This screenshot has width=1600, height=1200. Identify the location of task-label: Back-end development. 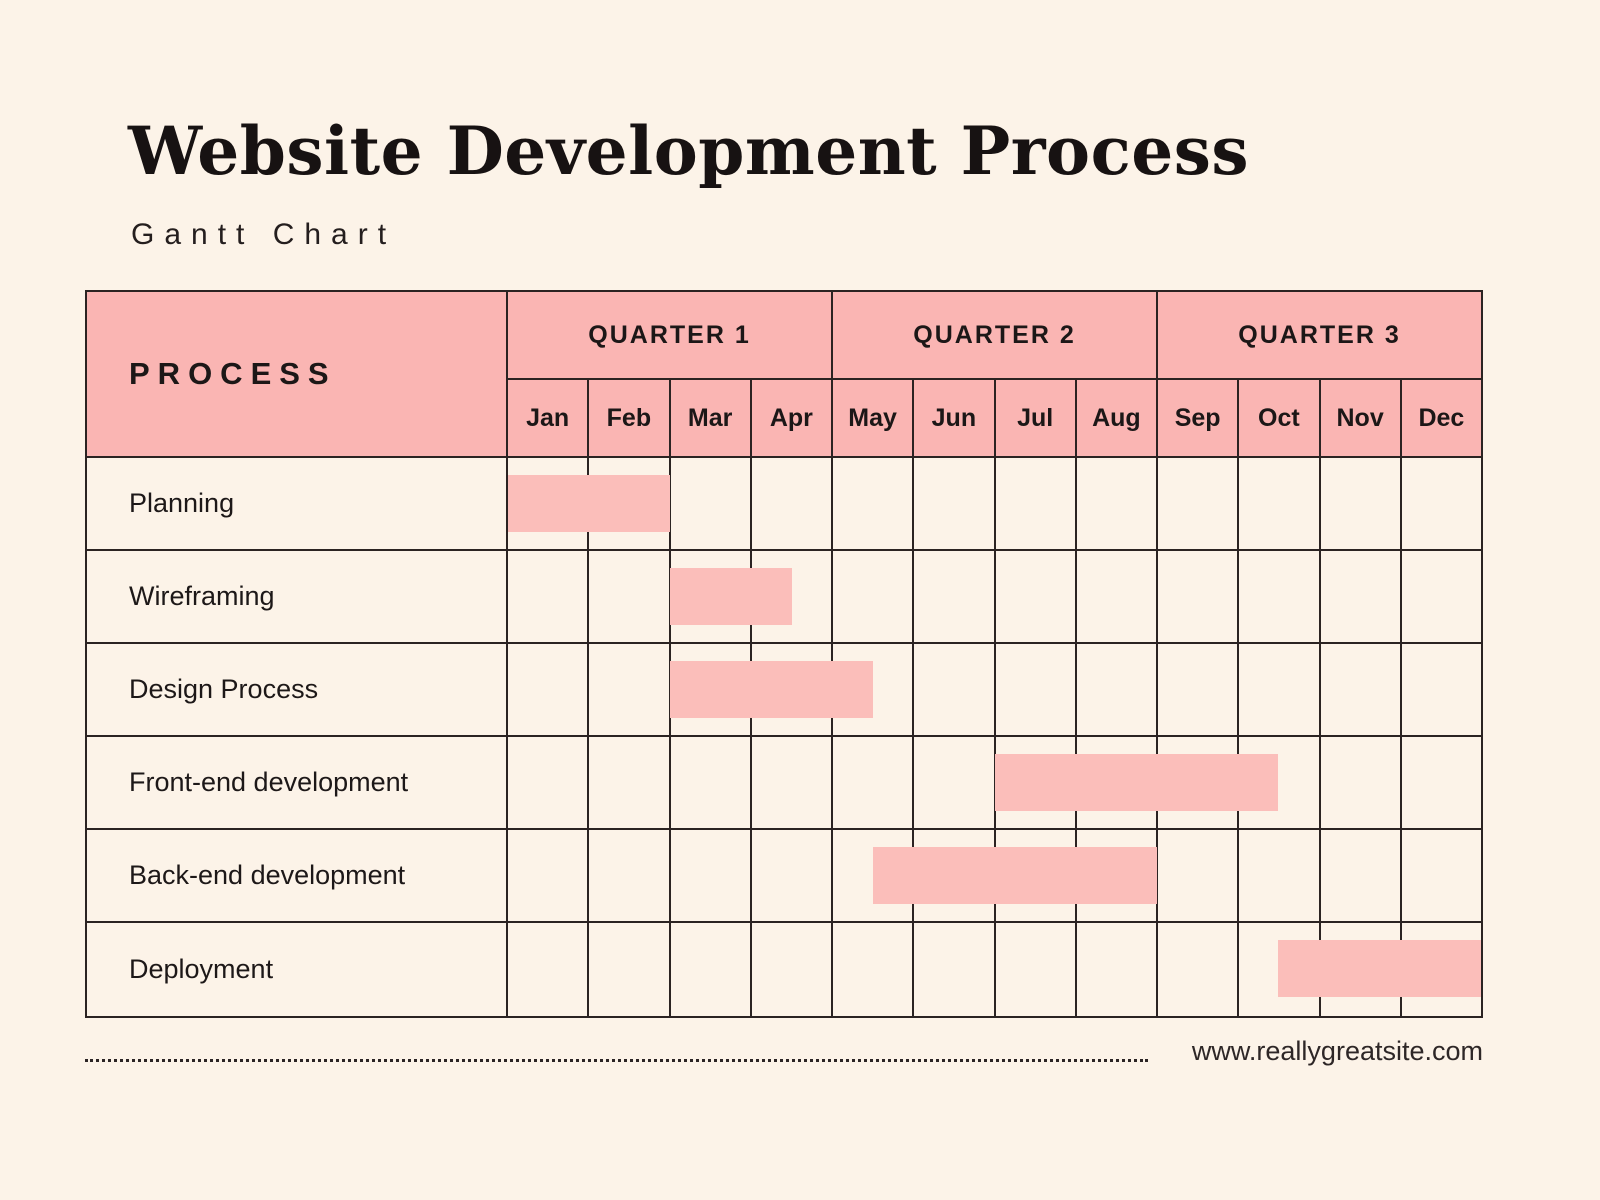
(297, 875).